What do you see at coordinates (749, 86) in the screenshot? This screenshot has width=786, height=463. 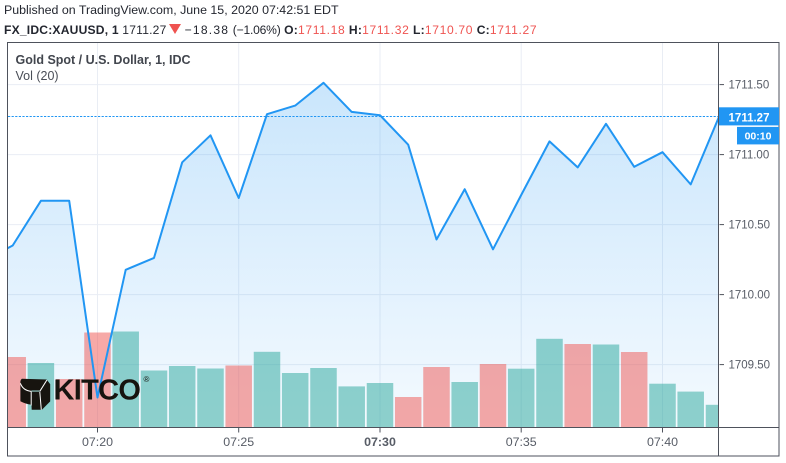 I see `svg-text: 1711.50` at bounding box center [749, 86].